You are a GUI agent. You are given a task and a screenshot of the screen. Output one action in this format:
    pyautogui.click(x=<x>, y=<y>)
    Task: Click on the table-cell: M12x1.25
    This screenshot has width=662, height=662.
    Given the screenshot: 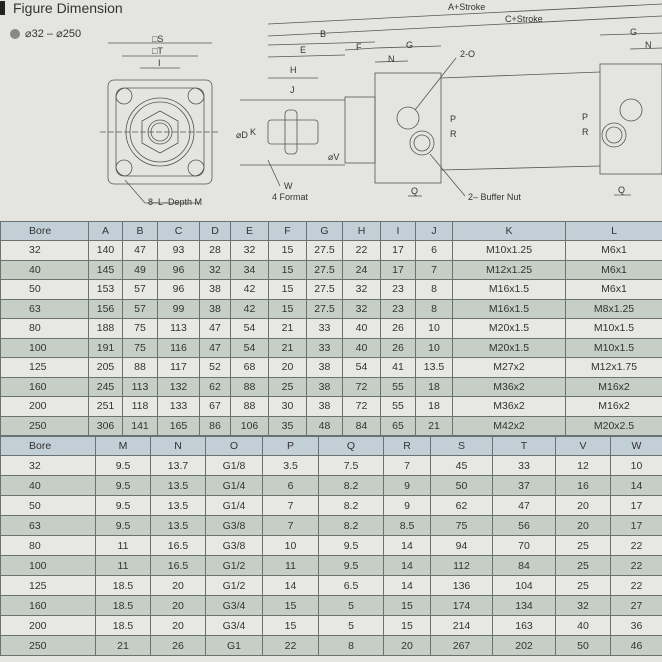 What is the action you would take?
    pyautogui.click(x=509, y=269)
    